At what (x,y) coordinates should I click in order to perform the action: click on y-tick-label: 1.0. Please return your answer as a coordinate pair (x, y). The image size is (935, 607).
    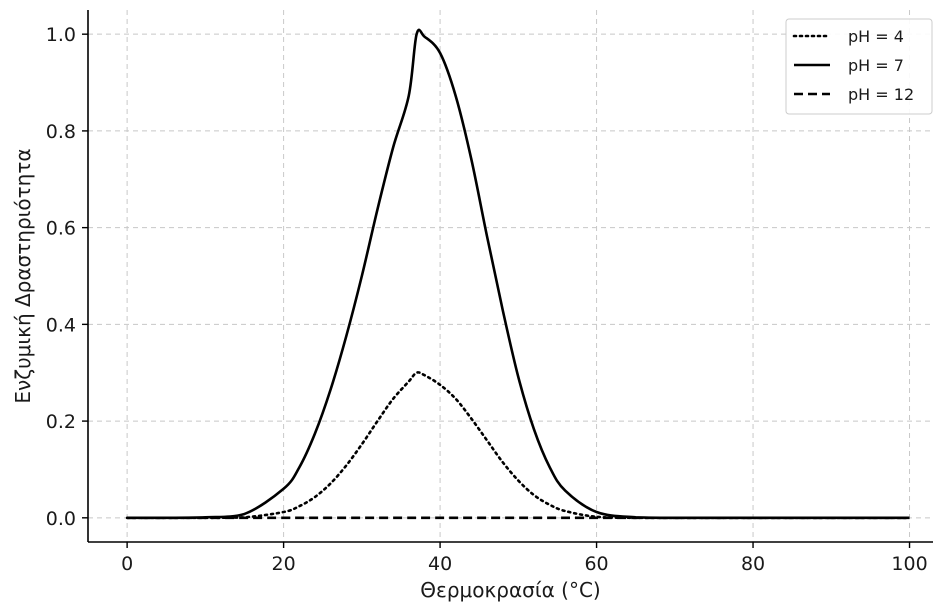
    Looking at the image, I should click on (61, 35).